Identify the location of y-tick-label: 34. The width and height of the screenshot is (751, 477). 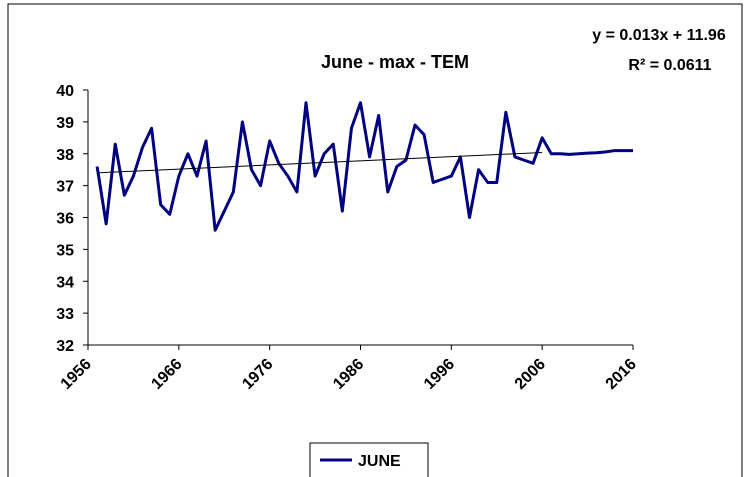
(65, 282).